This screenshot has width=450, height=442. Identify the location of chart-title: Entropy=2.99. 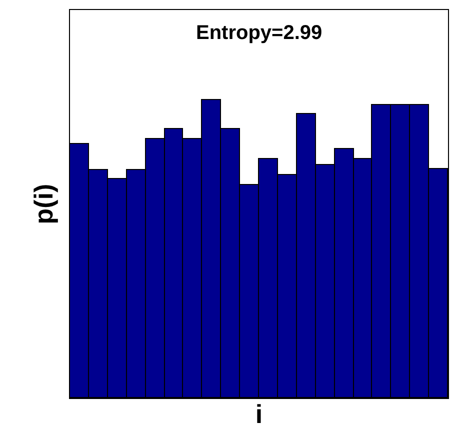
(259, 33).